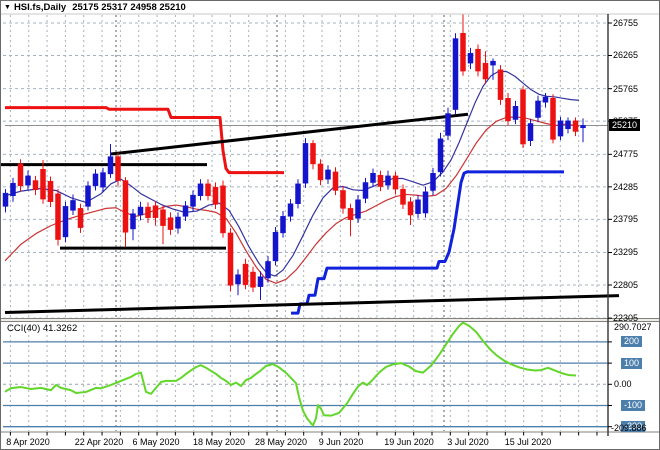 The height and width of the screenshot is (450, 660). Describe the element at coordinates (626, 318) in the screenshot. I see `price-axis-label: 22305` at that location.